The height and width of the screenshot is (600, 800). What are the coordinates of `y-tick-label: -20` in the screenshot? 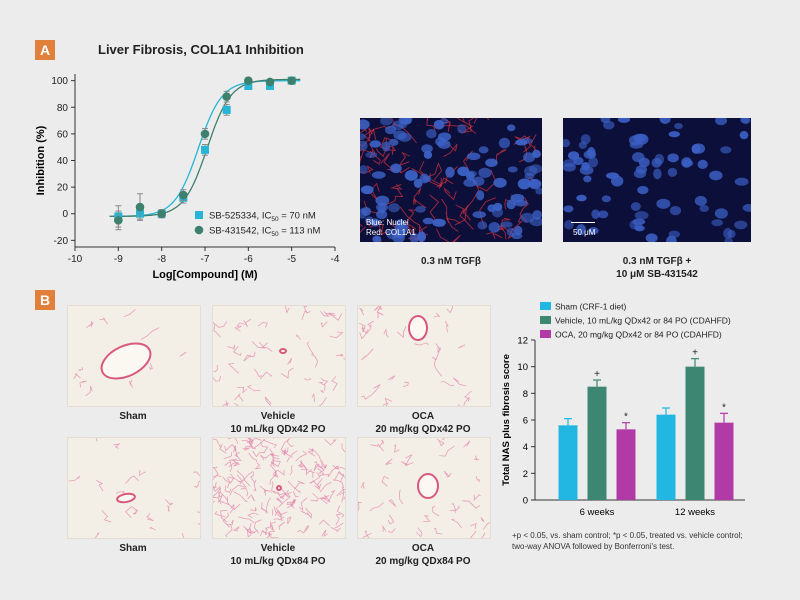 It's located at (61, 241).